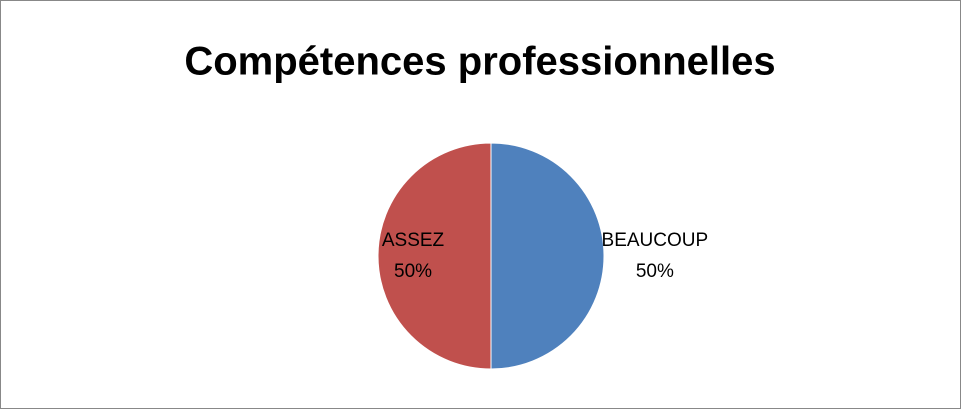 This screenshot has width=961, height=409. Describe the element at coordinates (655, 240) in the screenshot. I see `slice-category-label: BEAUCOUP` at that location.